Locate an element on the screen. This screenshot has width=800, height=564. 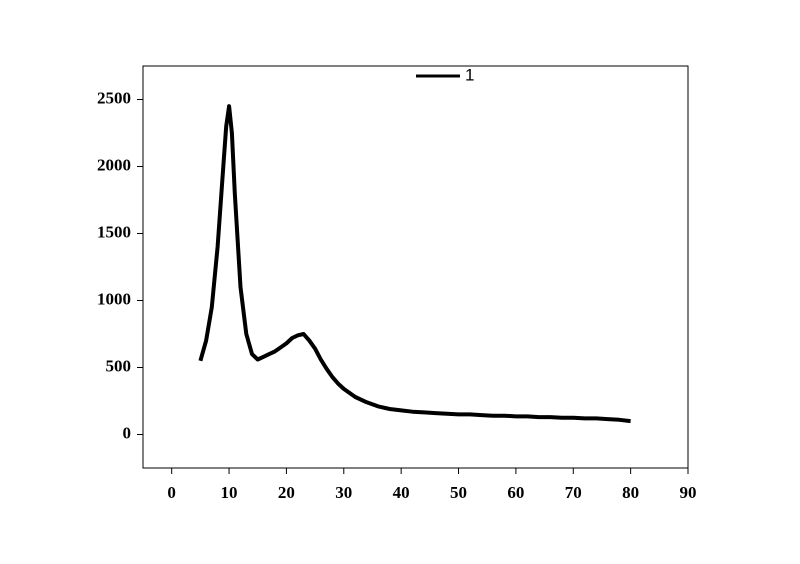
y-tick-label: 0 is located at coordinates (127, 432).